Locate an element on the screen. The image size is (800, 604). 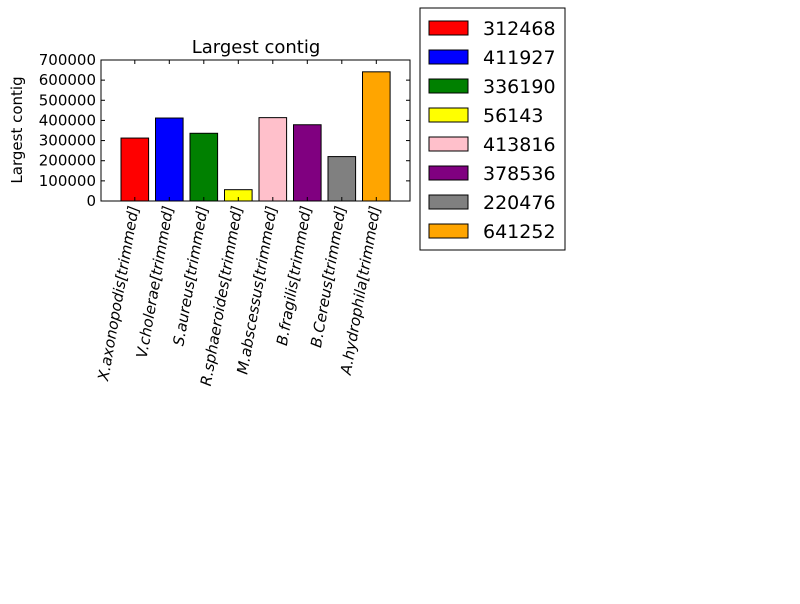
legend-label: 378536 is located at coordinates (519, 174).